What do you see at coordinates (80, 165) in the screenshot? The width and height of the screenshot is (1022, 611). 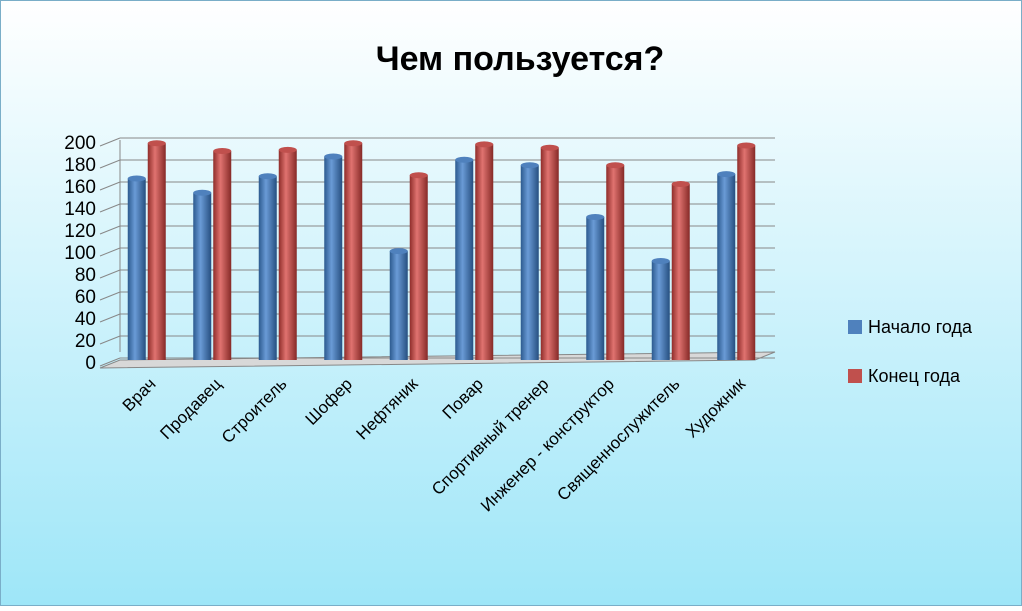 I see `y-tick-label: 180` at bounding box center [80, 165].